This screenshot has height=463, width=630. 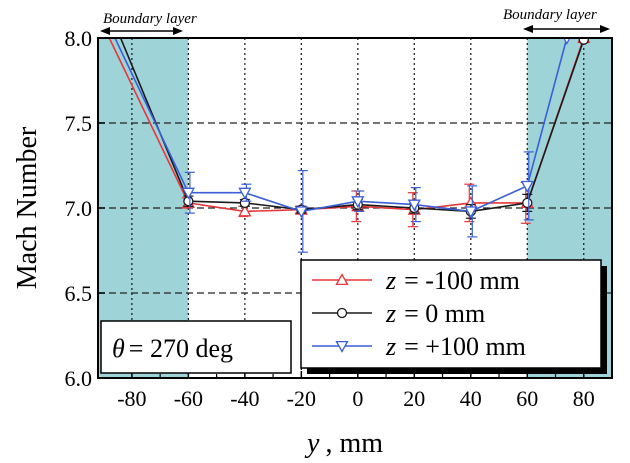 I want to click on y-axis-label: Mach Number, so click(x=27, y=207).